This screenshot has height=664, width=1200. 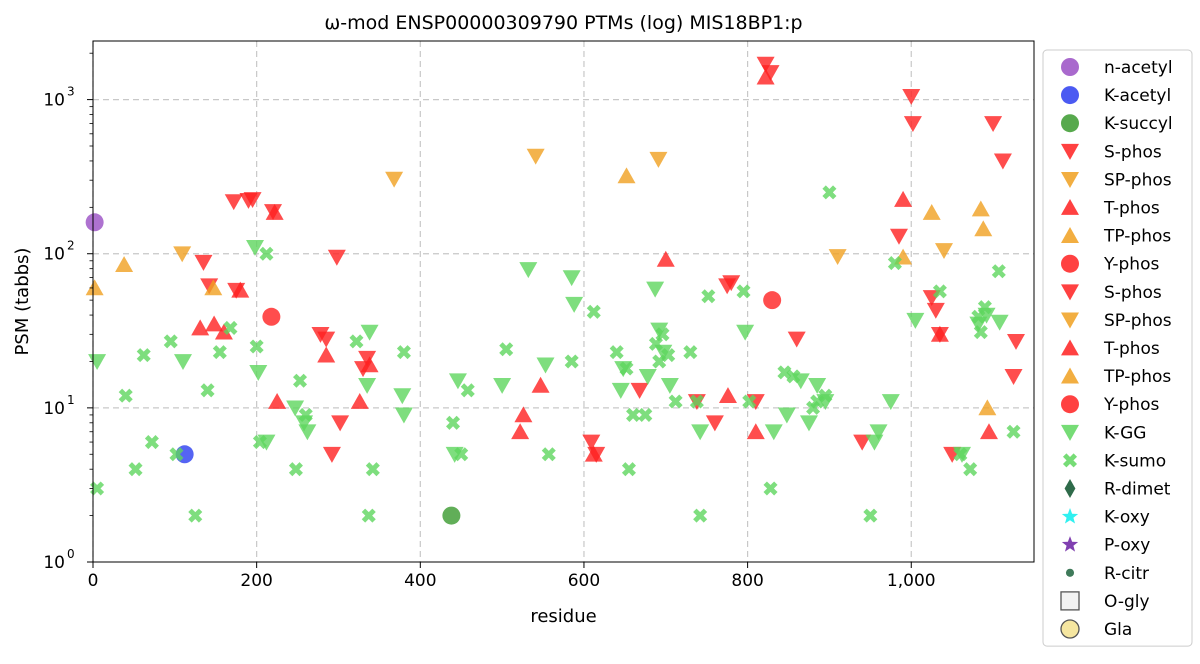 I want to click on y-tick-exponent: 3, so click(x=71, y=92).